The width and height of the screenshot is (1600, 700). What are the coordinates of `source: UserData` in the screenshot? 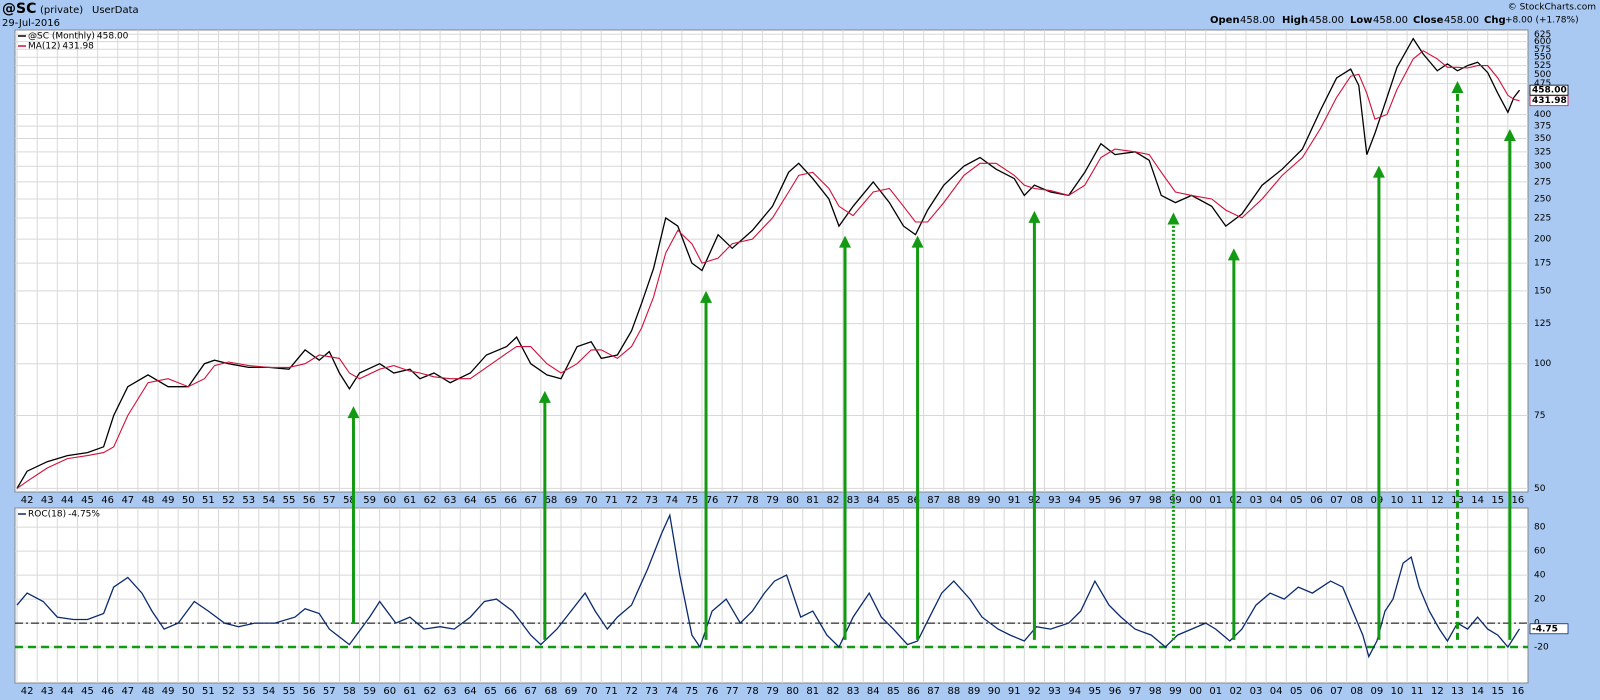 It's located at (115, 10).